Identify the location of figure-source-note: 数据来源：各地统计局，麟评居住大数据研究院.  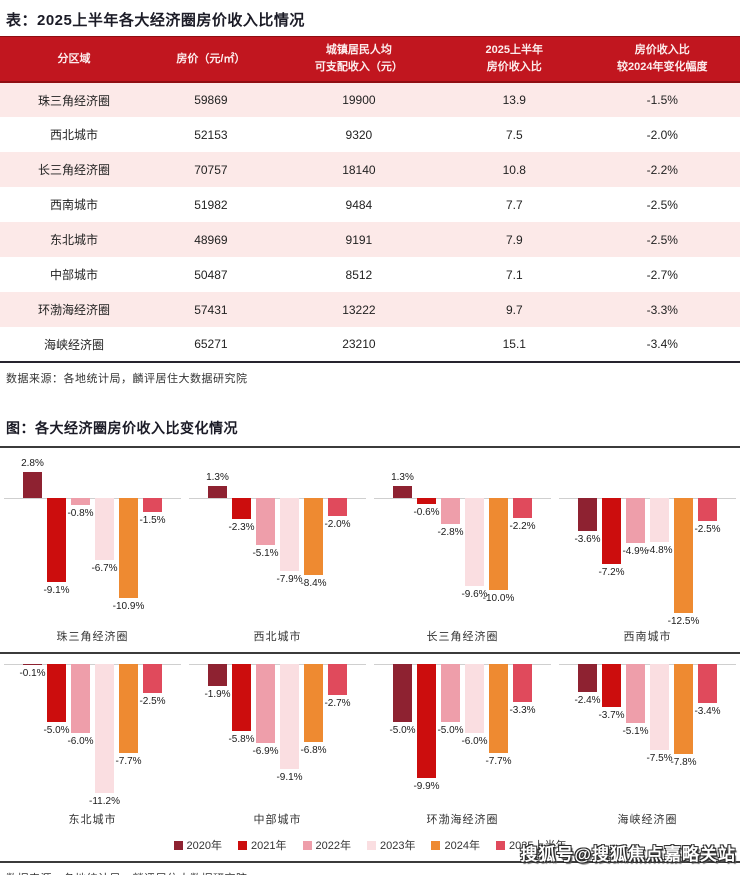
(370, 869).